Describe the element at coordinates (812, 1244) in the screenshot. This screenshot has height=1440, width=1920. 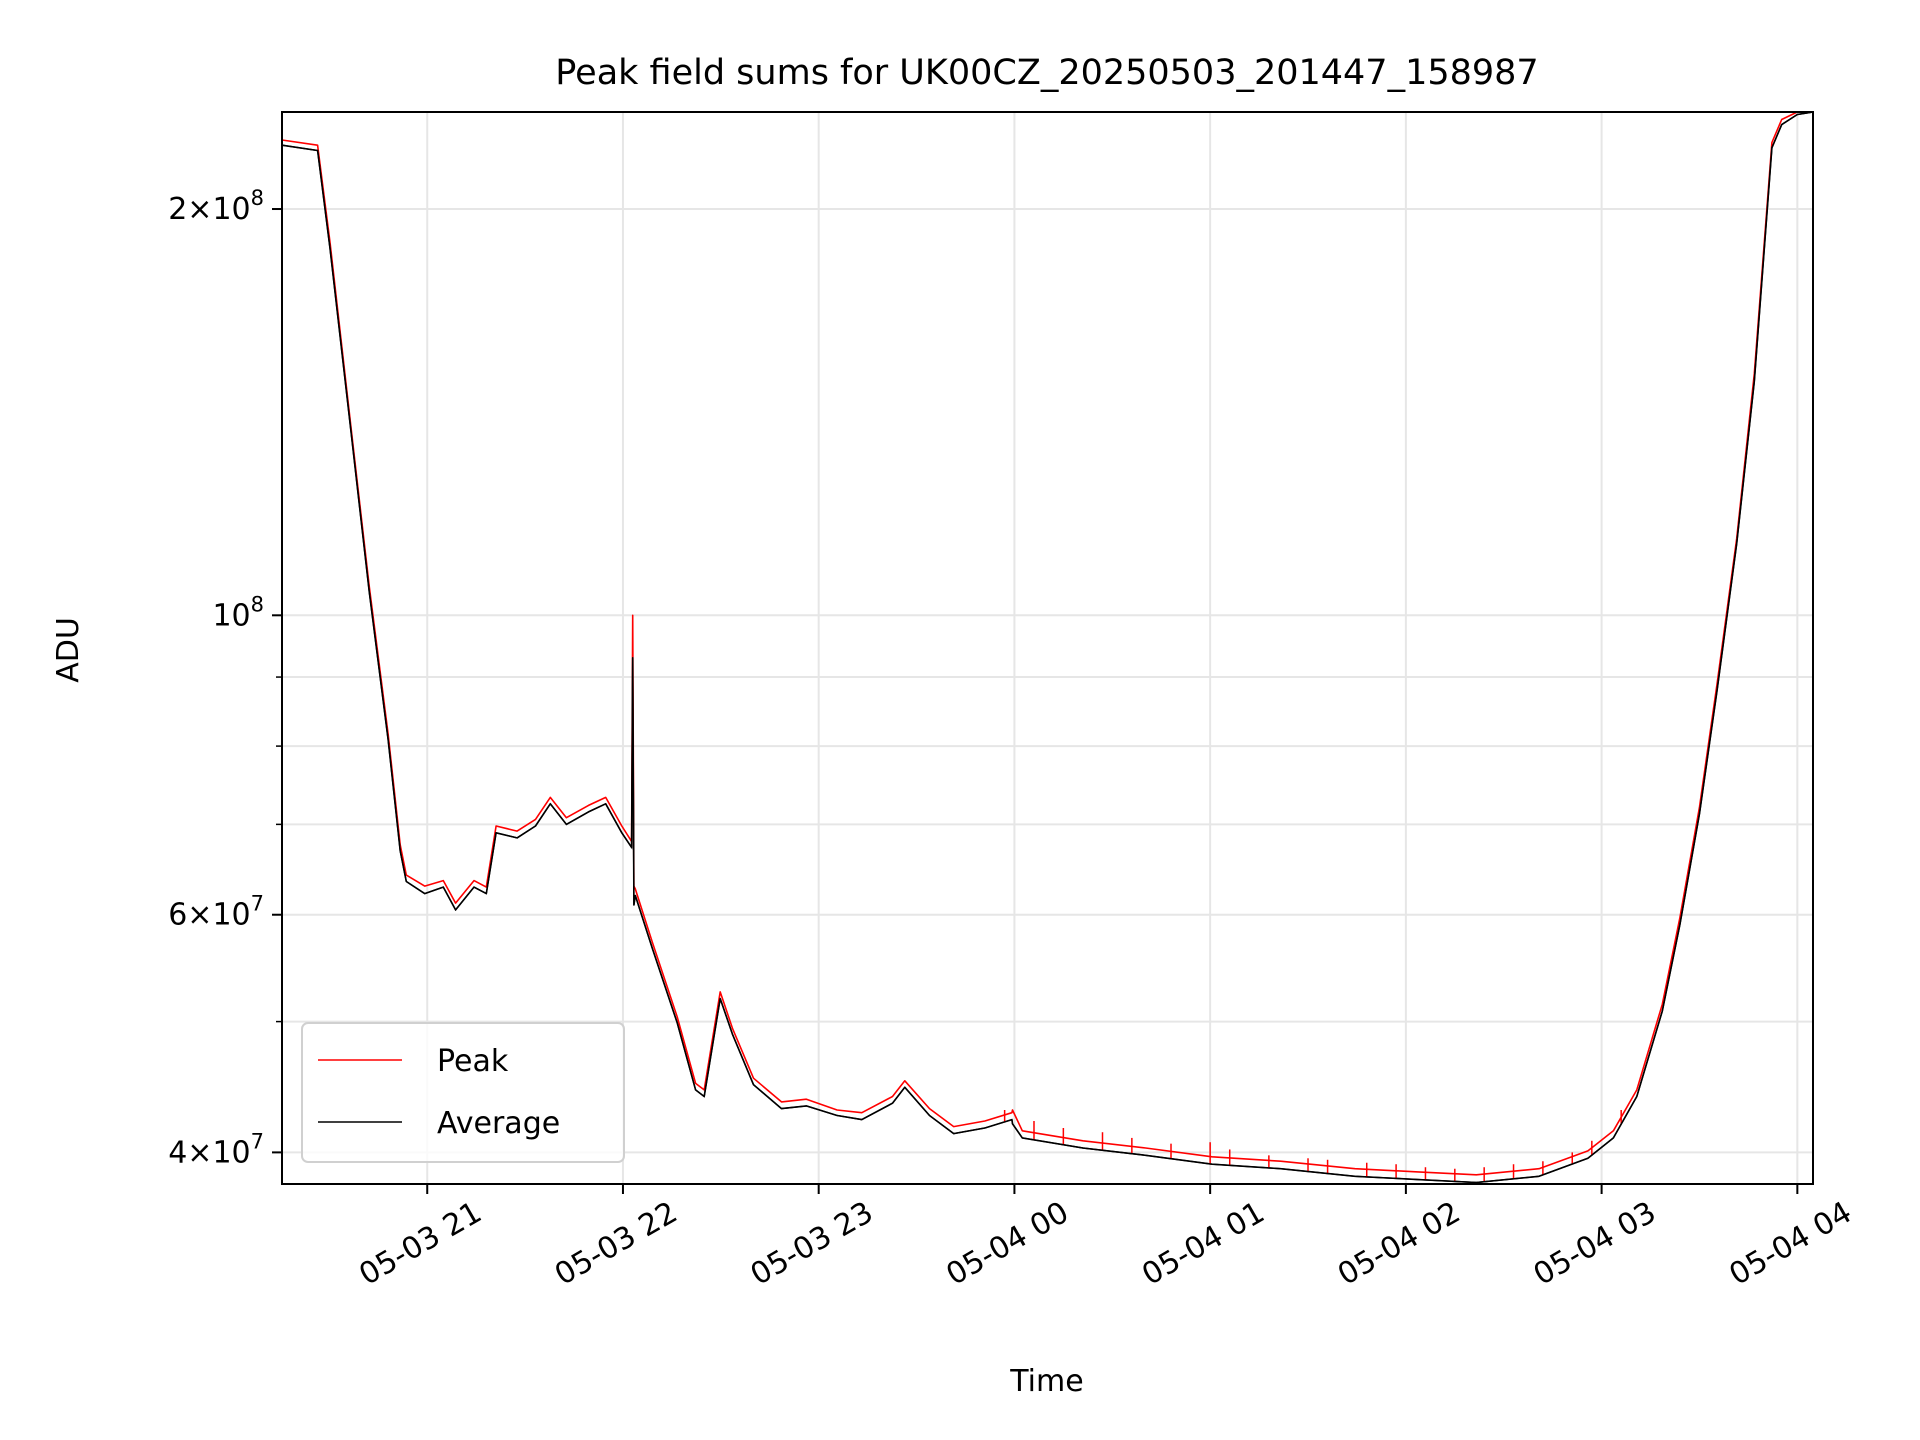
I see `x-tick-label: 05-03 23` at that location.